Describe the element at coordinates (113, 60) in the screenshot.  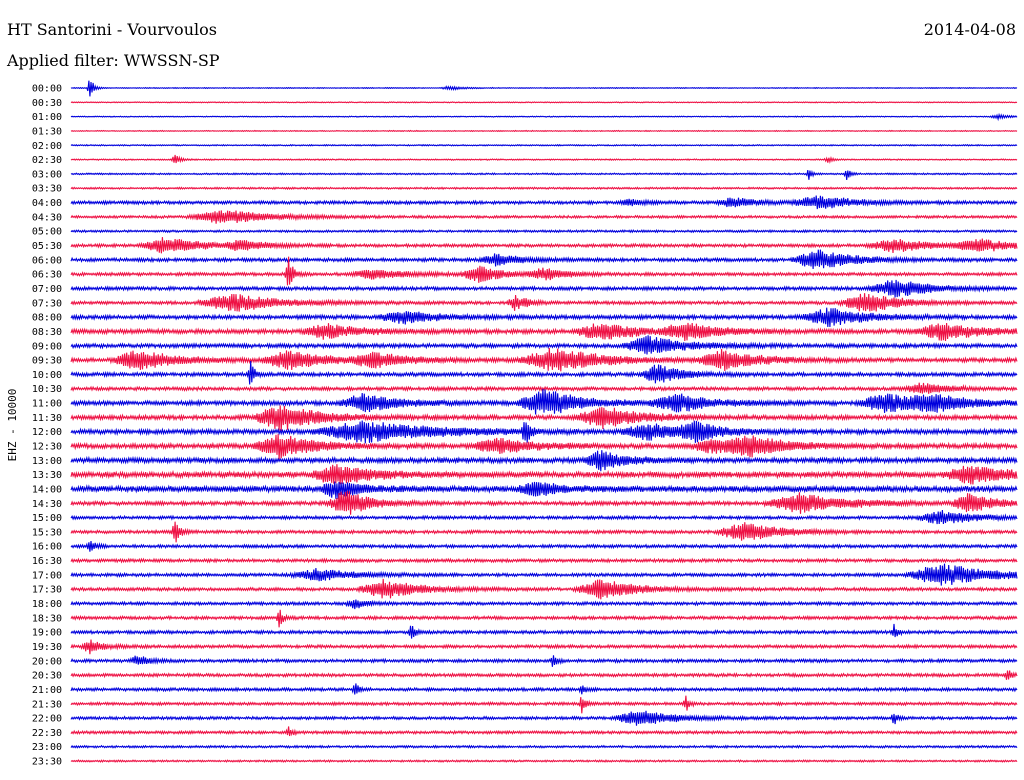
I see `filter-label: Applied filter: WWSSN-SP` at that location.